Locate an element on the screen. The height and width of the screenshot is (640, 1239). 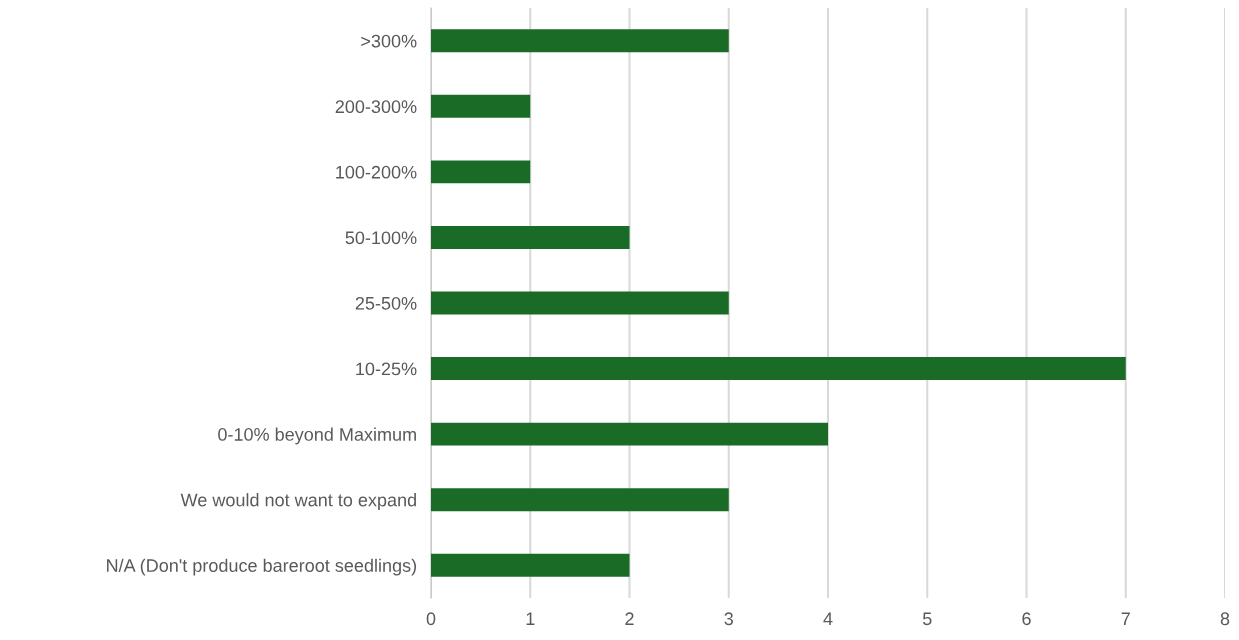
y-tick-label: 25-50% is located at coordinates (386, 303).